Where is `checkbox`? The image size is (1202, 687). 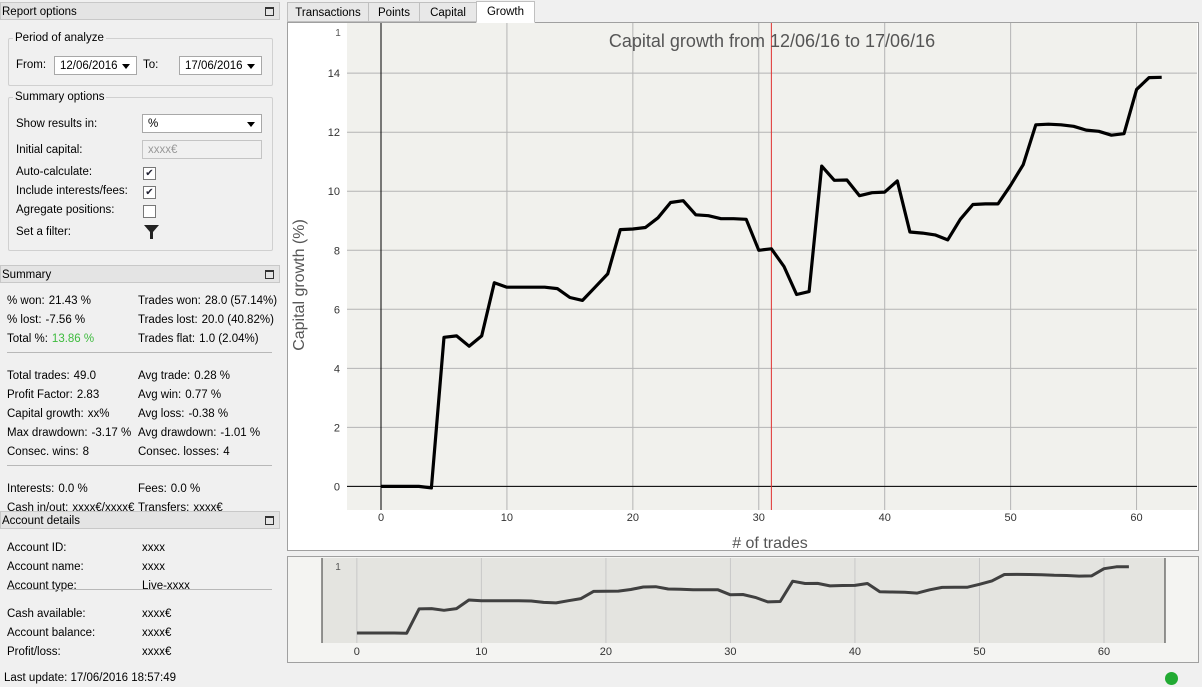 checkbox is located at coordinates (149, 211).